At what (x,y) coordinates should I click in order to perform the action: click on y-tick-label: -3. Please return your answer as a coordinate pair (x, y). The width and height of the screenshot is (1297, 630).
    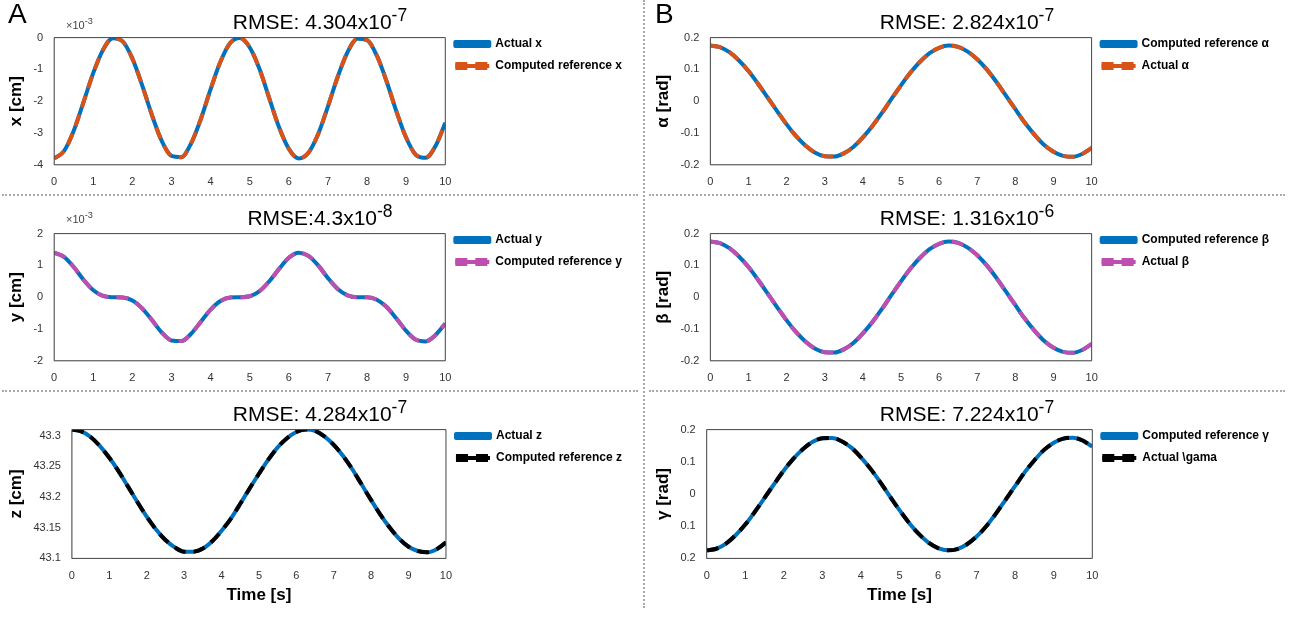
    Looking at the image, I should click on (38, 132).